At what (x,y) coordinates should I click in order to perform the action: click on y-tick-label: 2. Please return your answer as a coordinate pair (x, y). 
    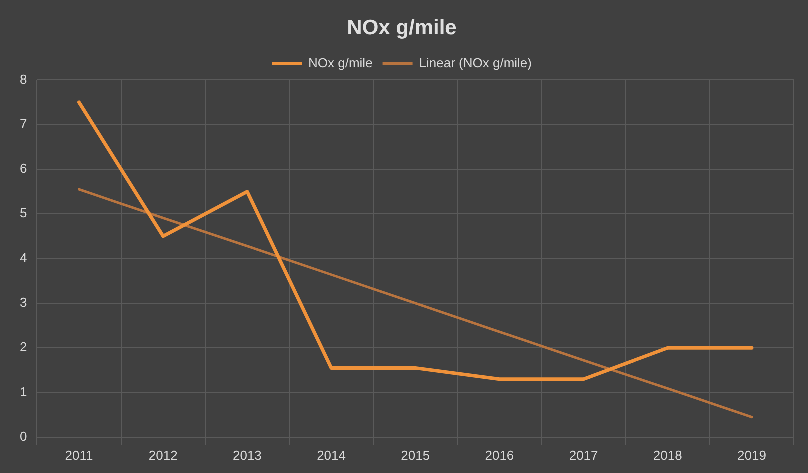
    Looking at the image, I should click on (24, 347).